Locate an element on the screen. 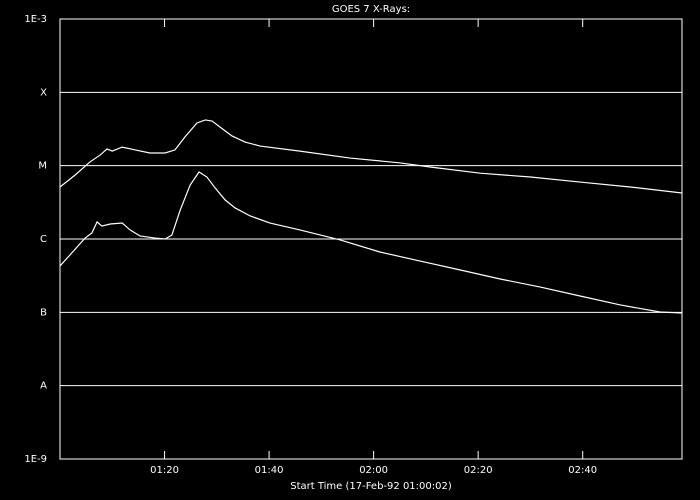 The image size is (700, 500). x-tick-label: 02:00 is located at coordinates (373, 470).